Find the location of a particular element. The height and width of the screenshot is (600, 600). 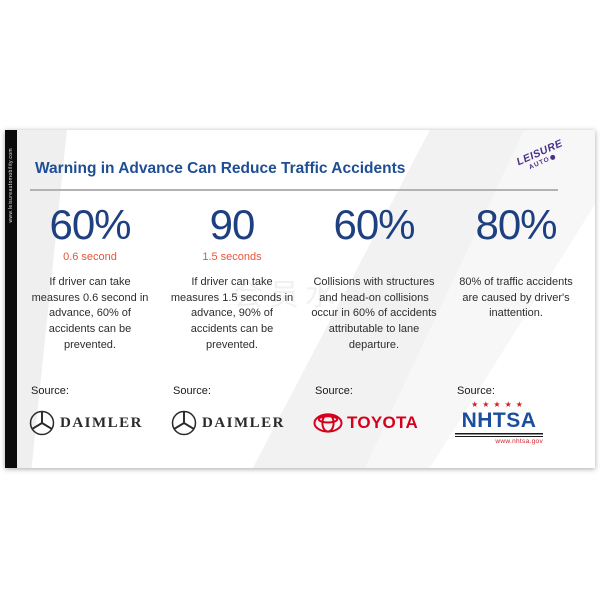

title-divider is located at coordinates (294, 190).